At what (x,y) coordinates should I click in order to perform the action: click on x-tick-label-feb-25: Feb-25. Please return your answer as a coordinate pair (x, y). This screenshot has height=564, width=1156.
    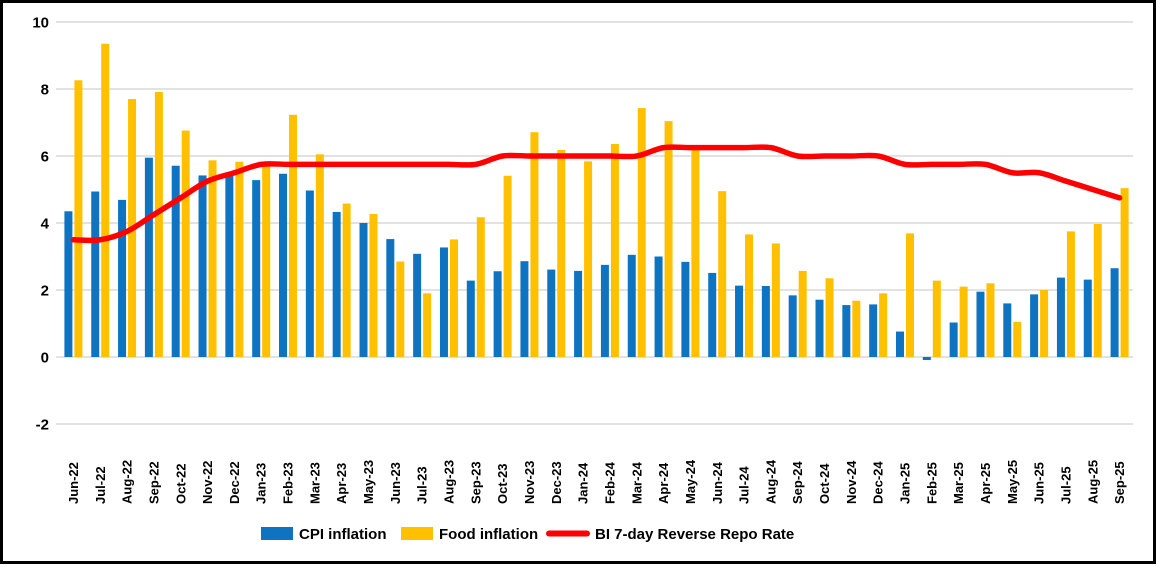
    Looking at the image, I should click on (931, 483).